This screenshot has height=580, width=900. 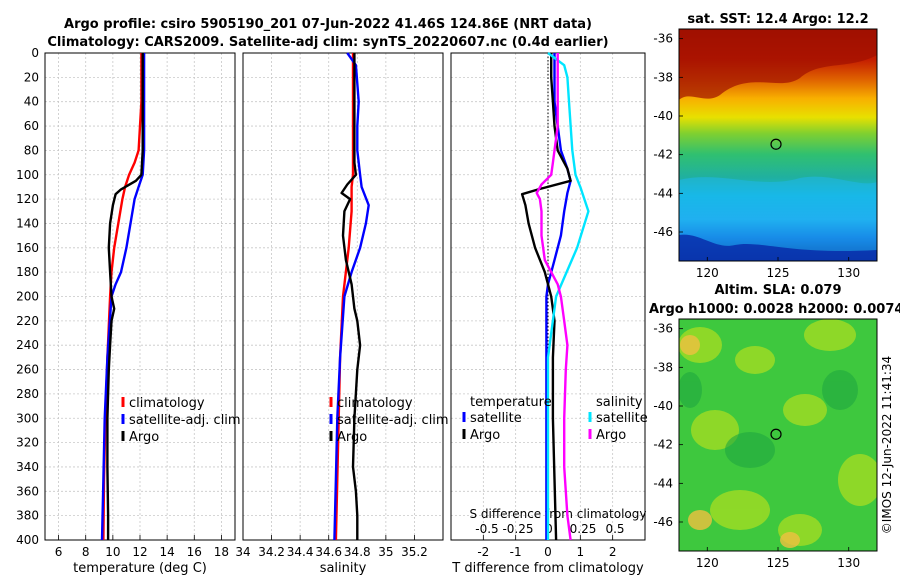 I want to click on sla-map-axes: 120 125 130 -36 -38 -40 -42 -44 -46, so click(x=756, y=446).